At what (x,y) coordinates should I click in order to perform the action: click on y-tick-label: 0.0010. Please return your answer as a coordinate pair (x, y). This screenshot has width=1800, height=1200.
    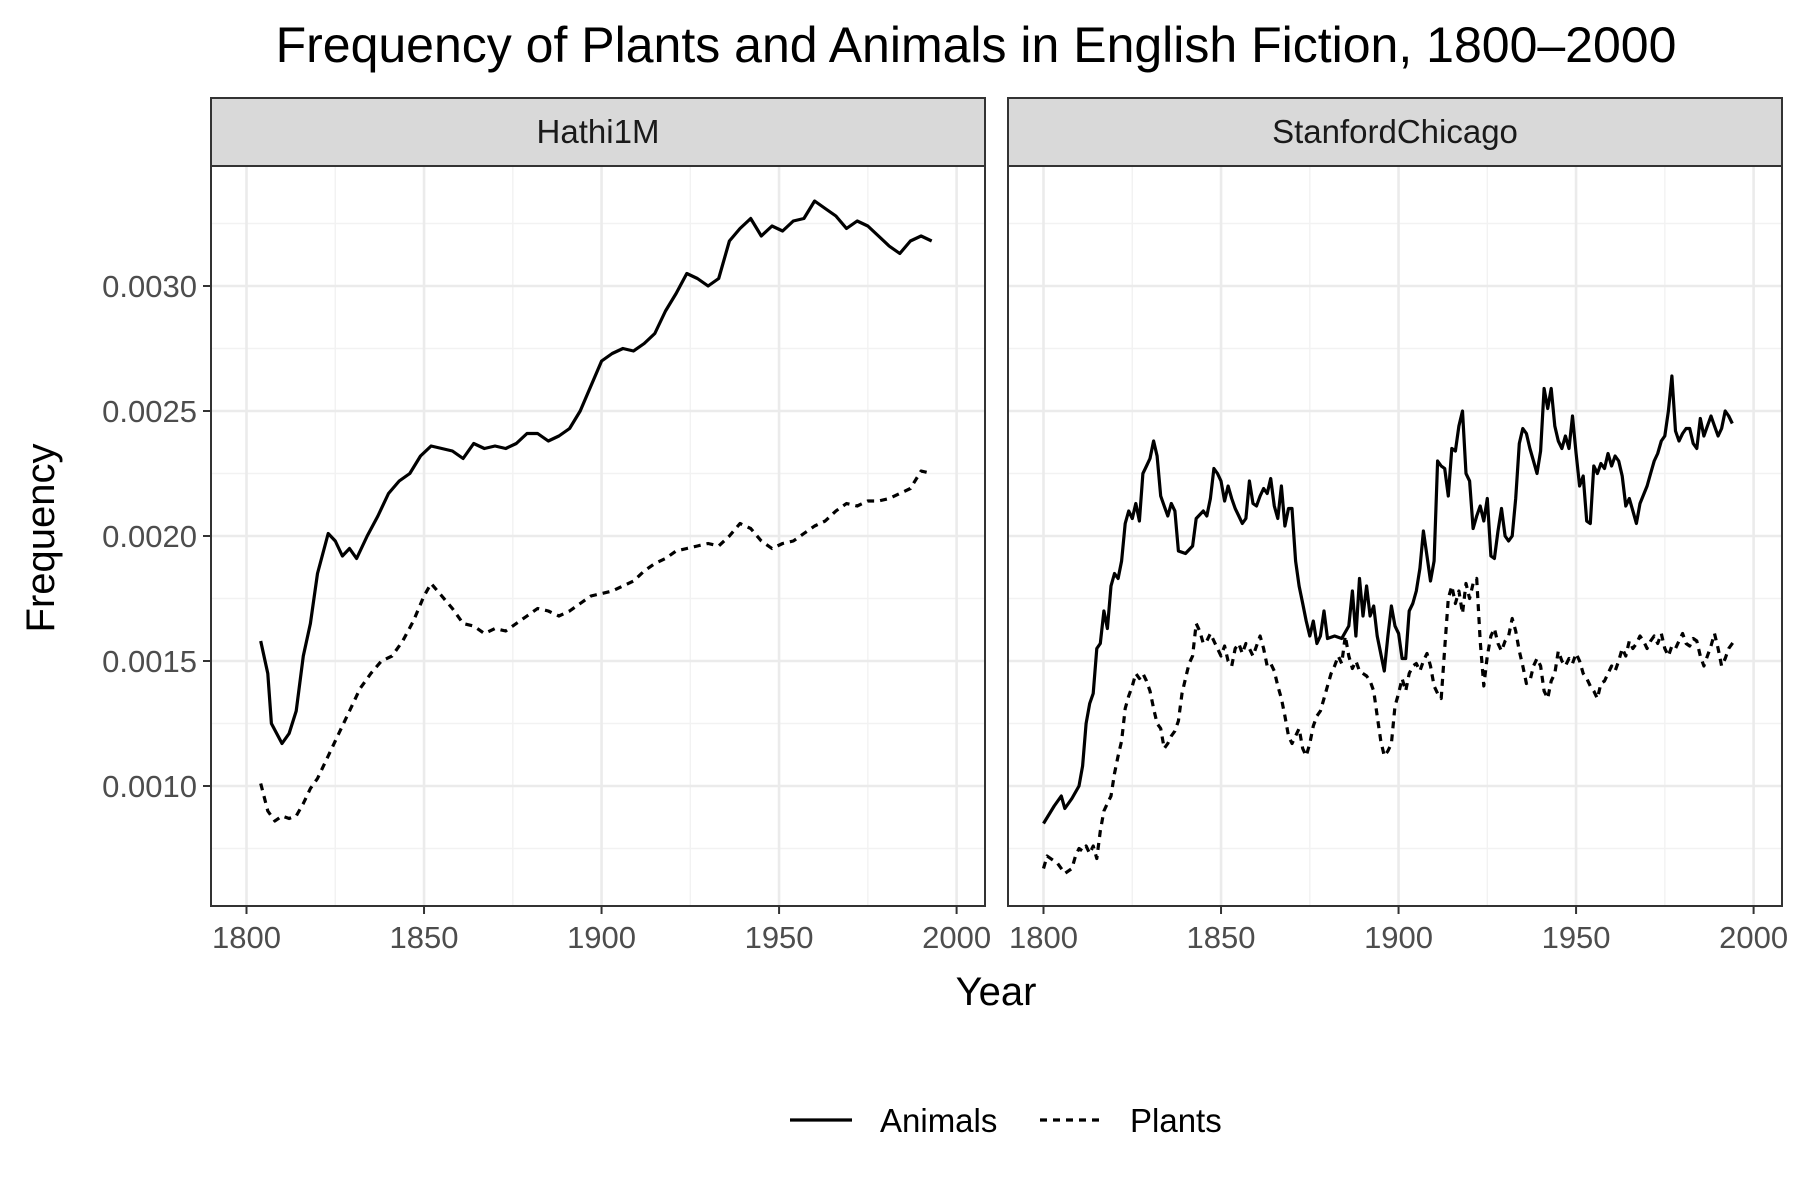
    Looking at the image, I should click on (149, 786).